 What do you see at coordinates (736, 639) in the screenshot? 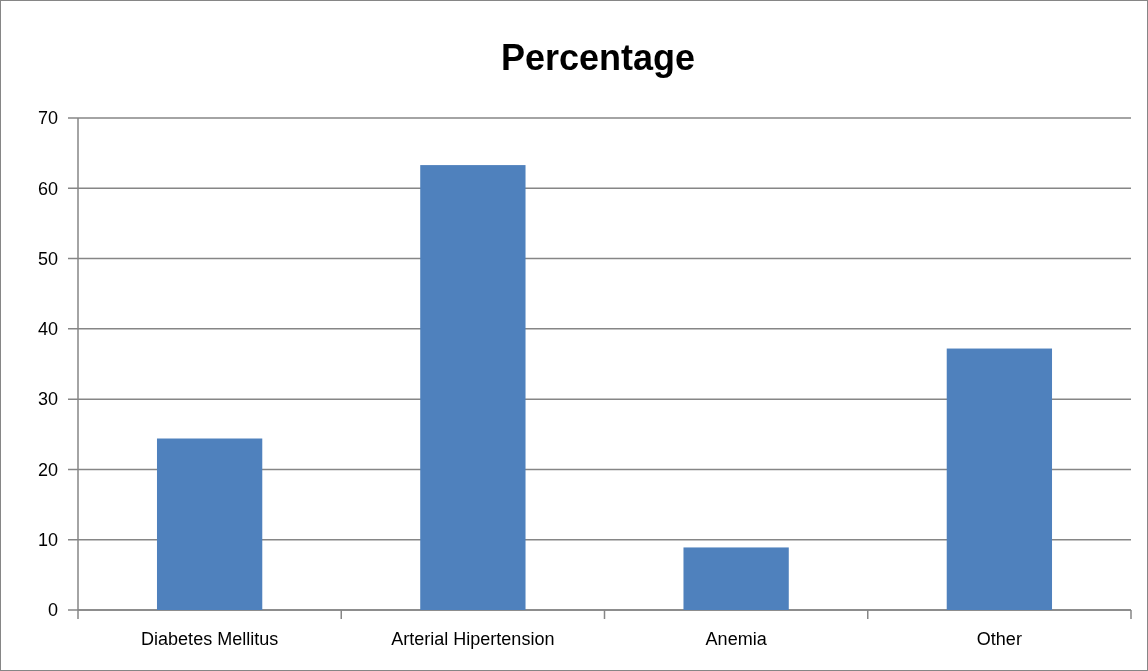
I see `x-tick-label: Anemia` at bounding box center [736, 639].